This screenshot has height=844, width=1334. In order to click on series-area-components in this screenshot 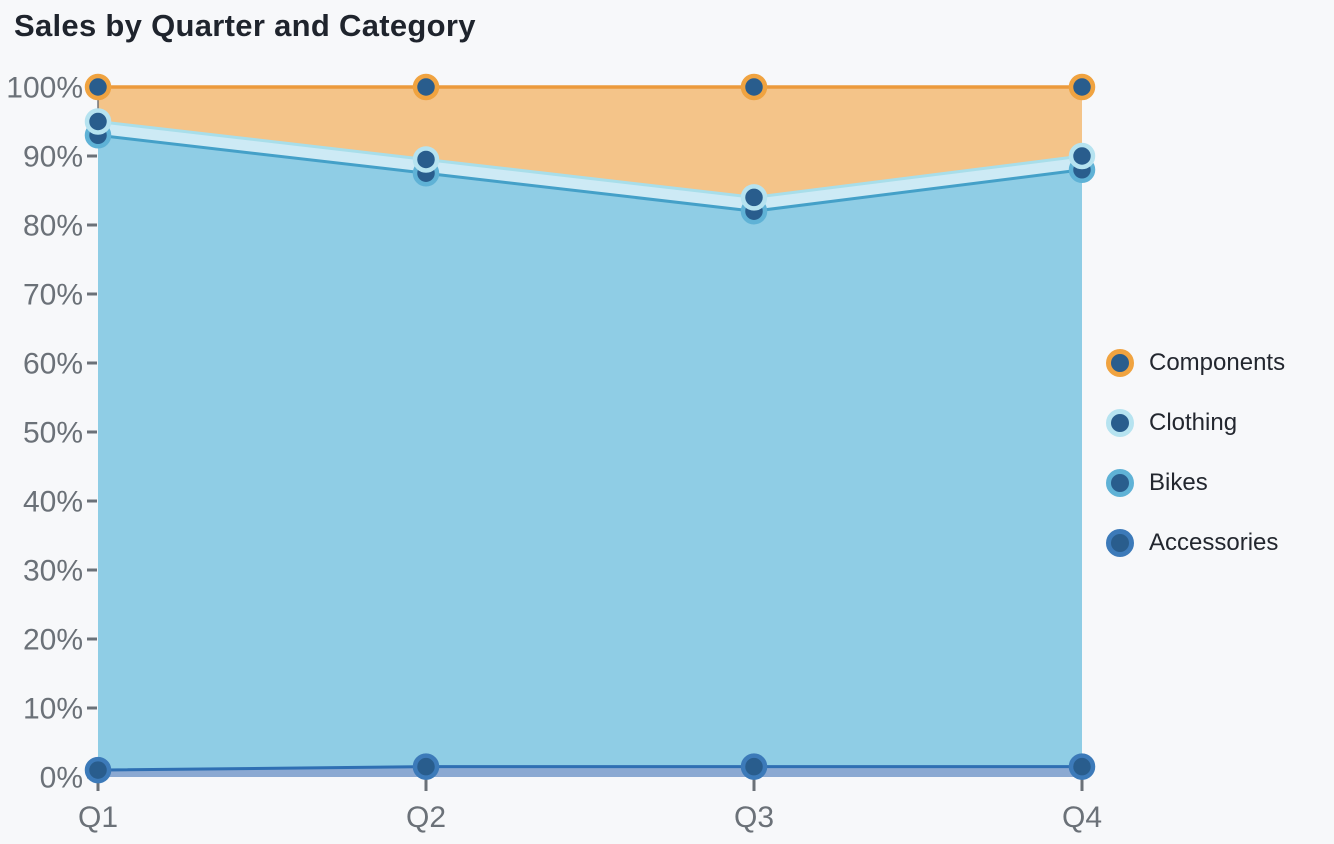, I will do `click(590, 142)`.